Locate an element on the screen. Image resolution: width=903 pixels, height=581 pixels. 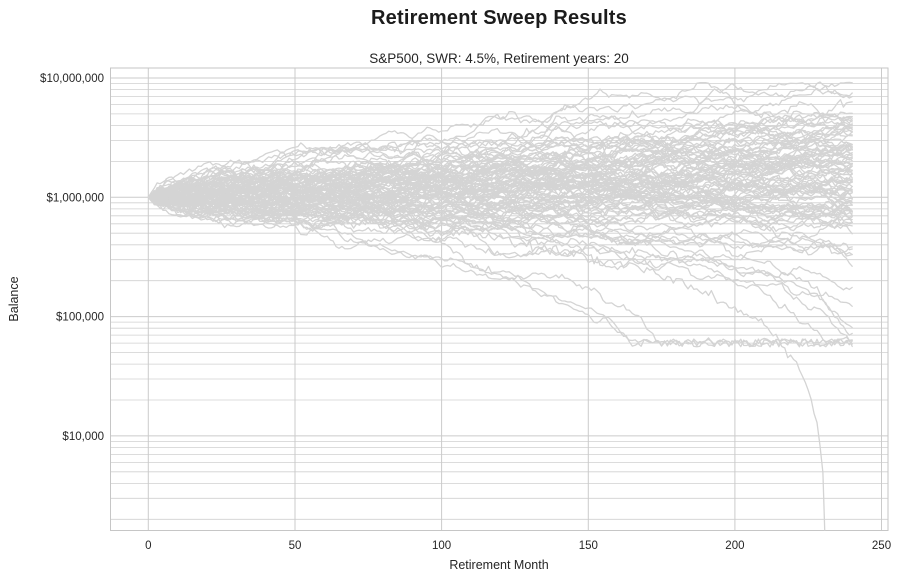
chart-subtitle: S&P500, SWR: 4.5%, Retirement years: 20 is located at coordinates (499, 58).